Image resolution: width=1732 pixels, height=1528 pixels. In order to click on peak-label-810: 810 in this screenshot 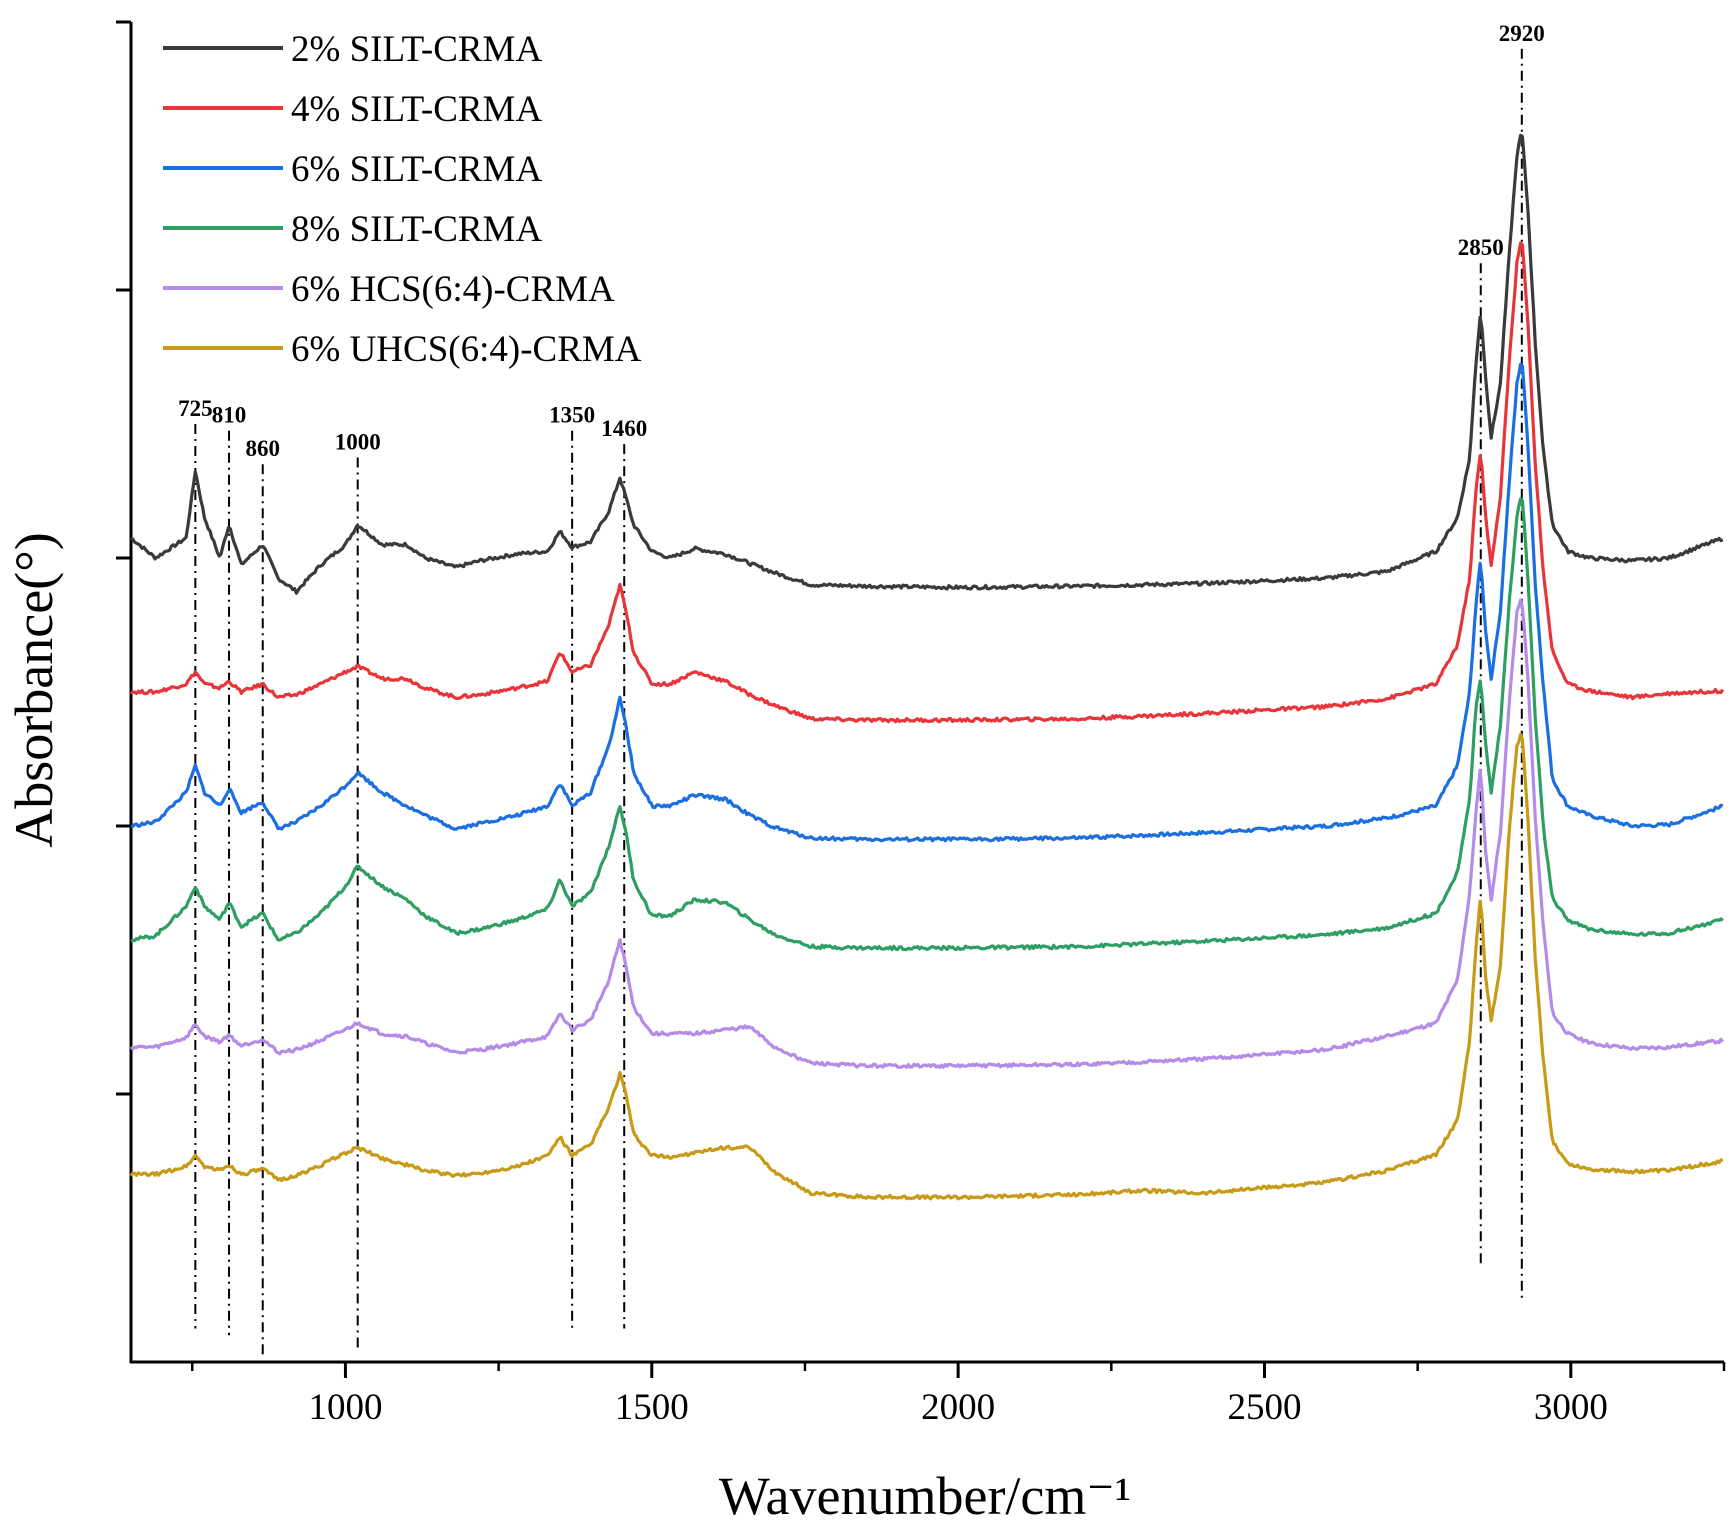, I will do `click(229, 415)`.